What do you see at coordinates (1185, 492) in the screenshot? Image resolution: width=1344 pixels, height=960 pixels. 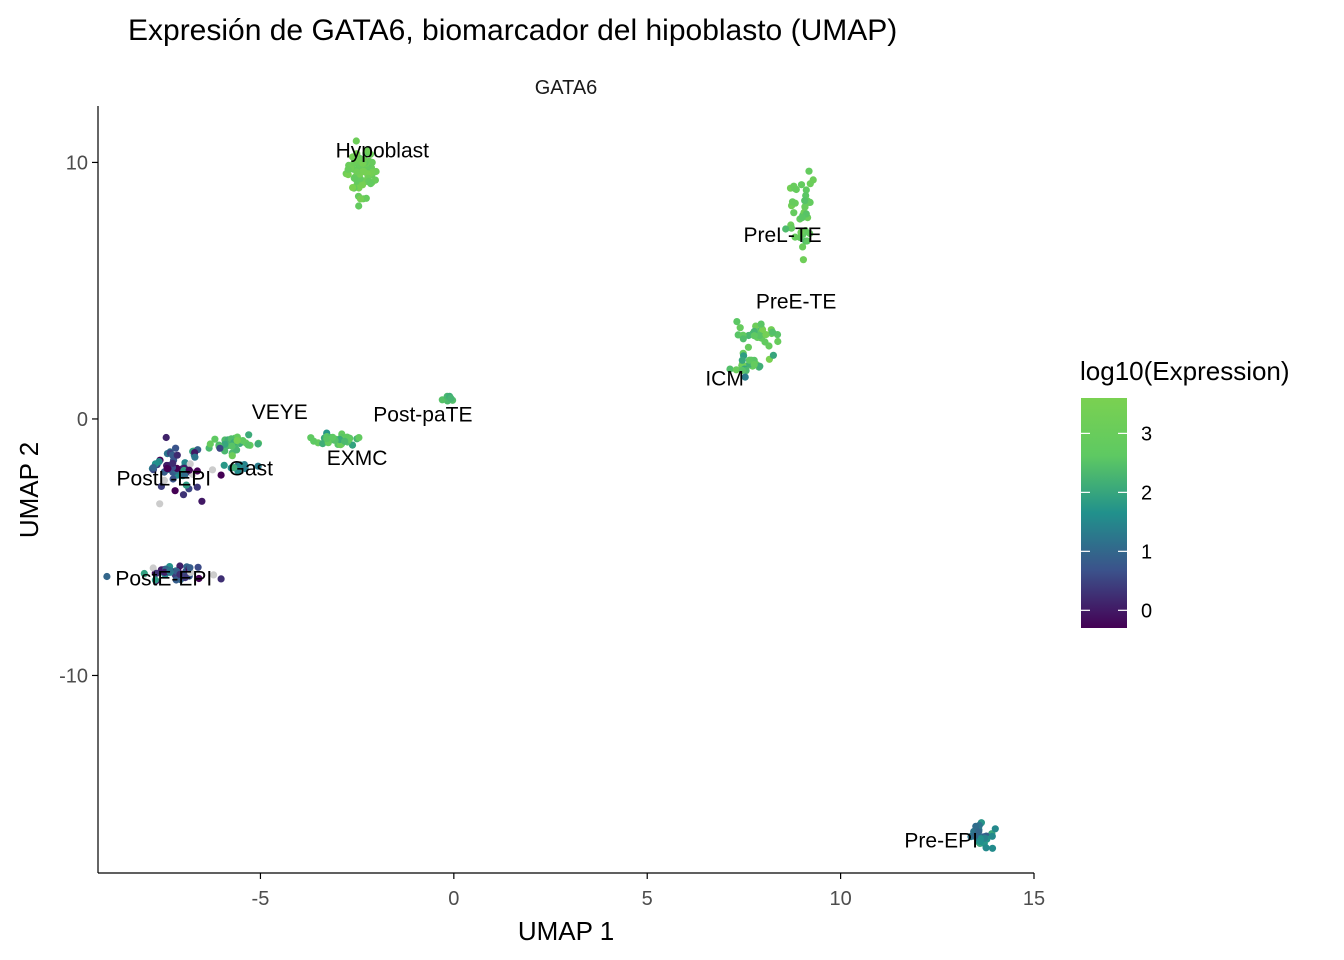 I see `legend: log10(Expression) 0 1 2 3` at bounding box center [1185, 492].